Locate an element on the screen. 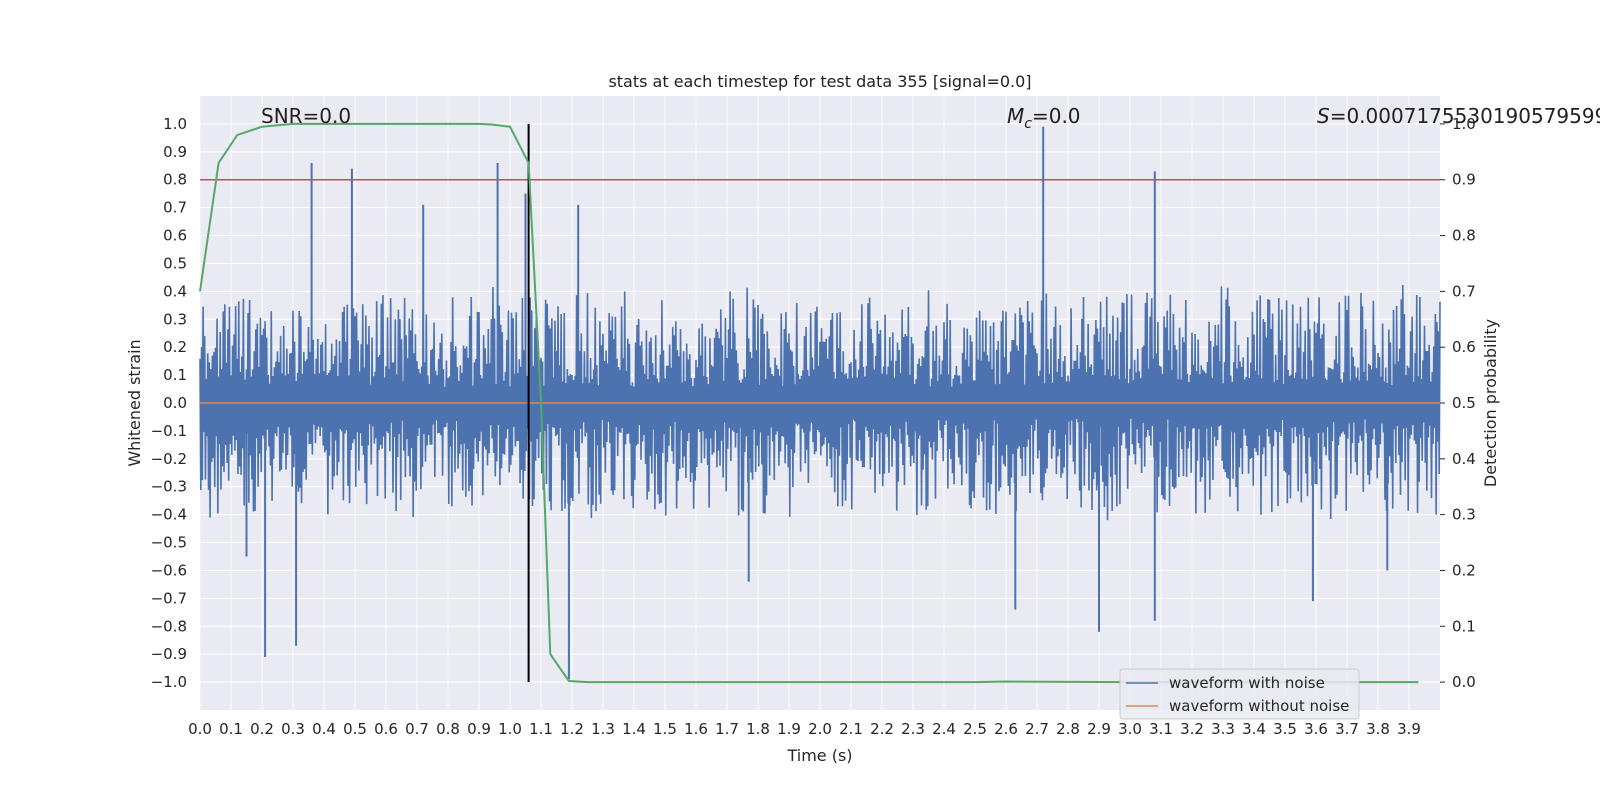 Image resolution: width=1600 pixels, height=800 pixels. y2-tick-label: 0.8 is located at coordinates (1464, 236).